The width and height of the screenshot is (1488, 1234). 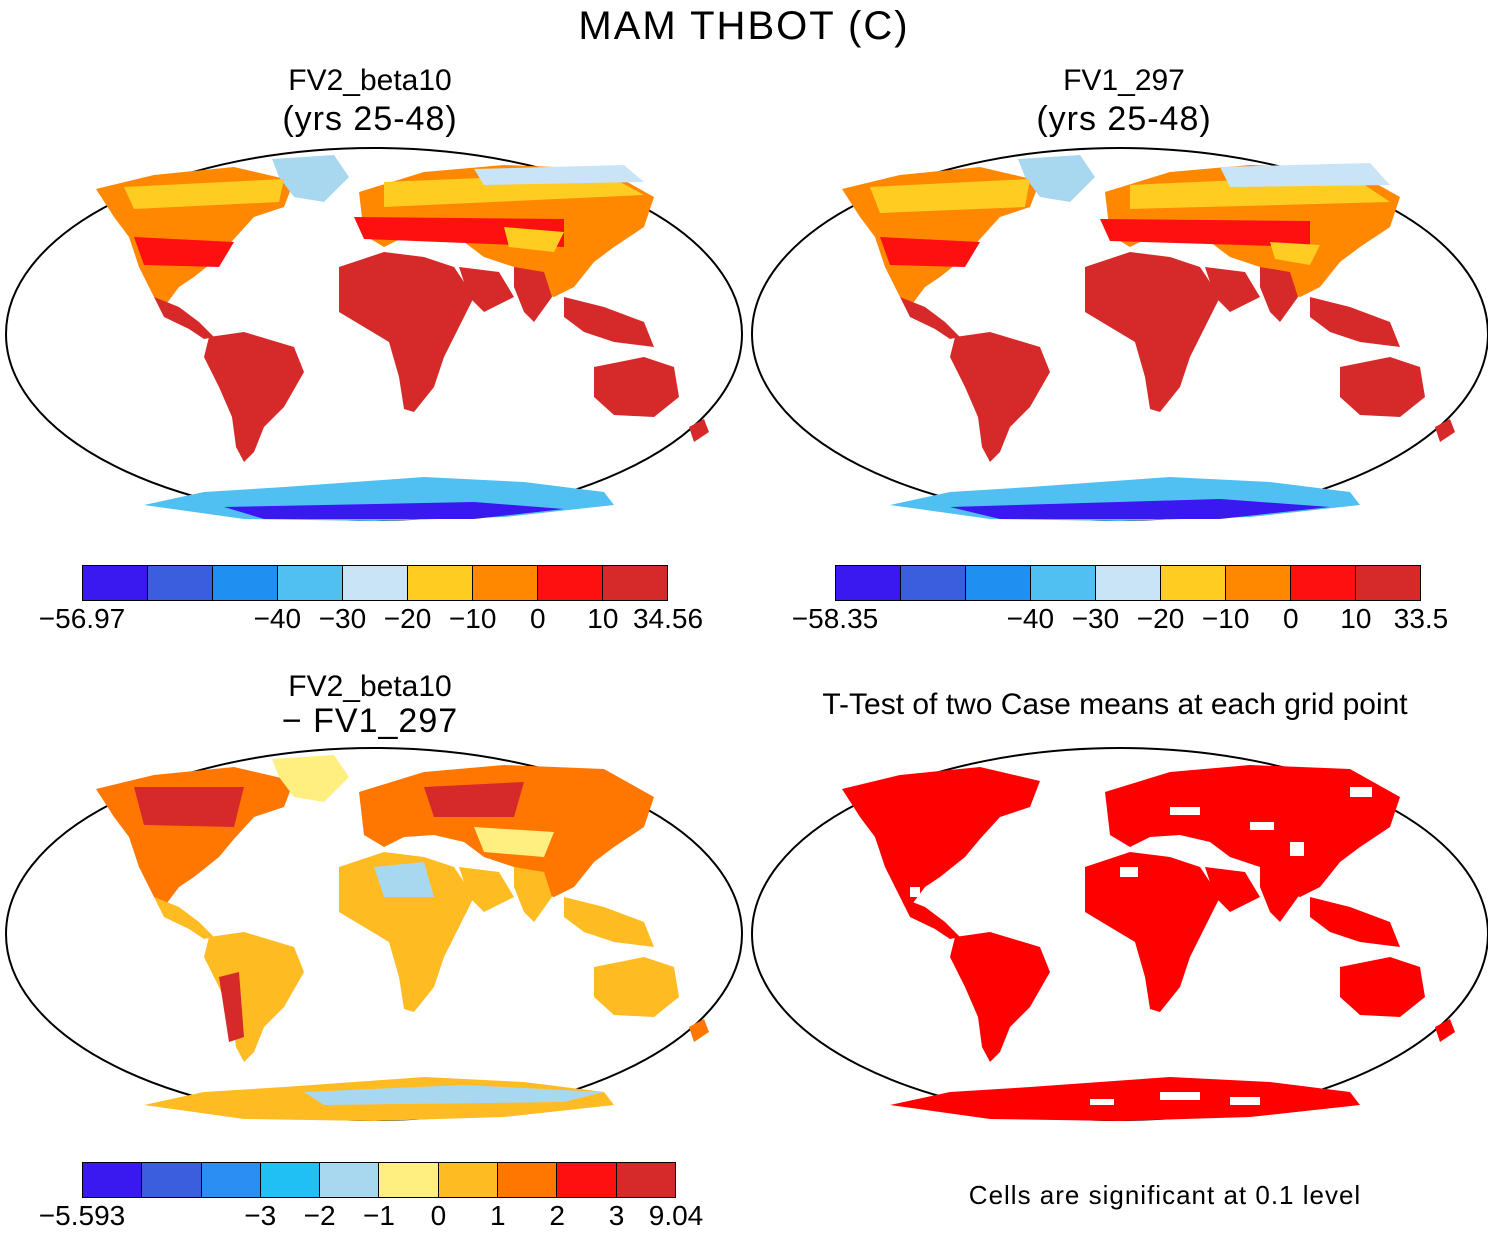 What do you see at coordinates (557, 1215) in the screenshot?
I see `colorbar-3-tick: 2` at bounding box center [557, 1215].